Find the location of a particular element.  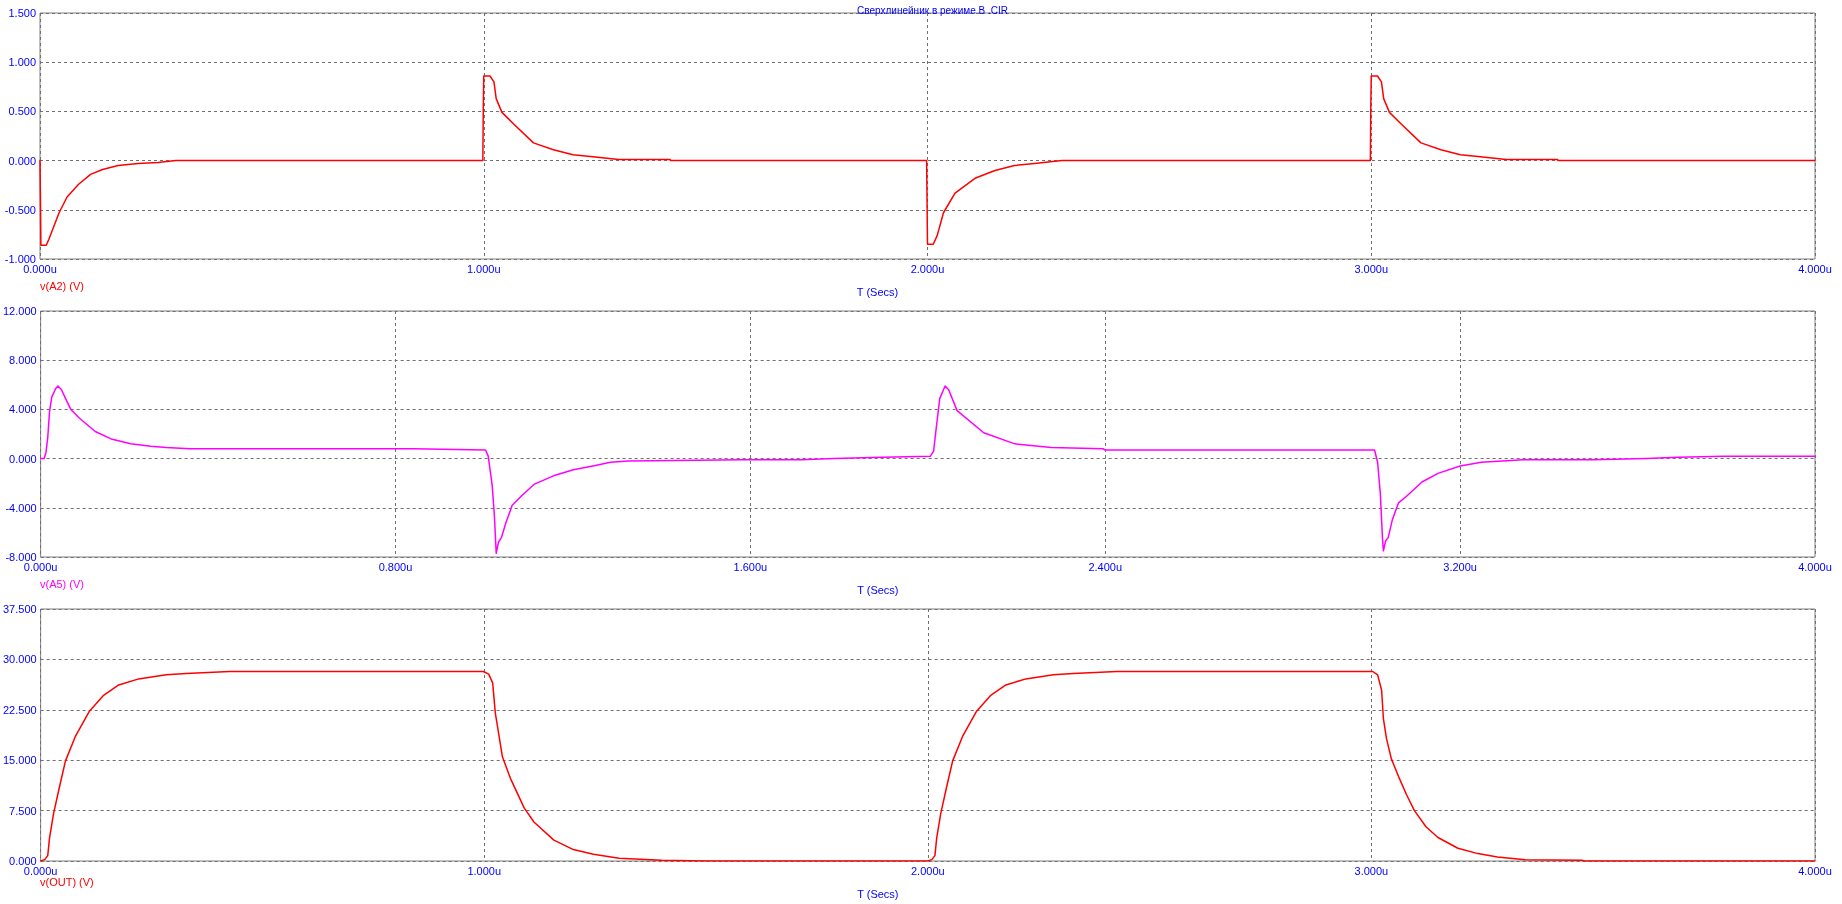

text: v(A5) (V) is located at coordinates (62, 583).